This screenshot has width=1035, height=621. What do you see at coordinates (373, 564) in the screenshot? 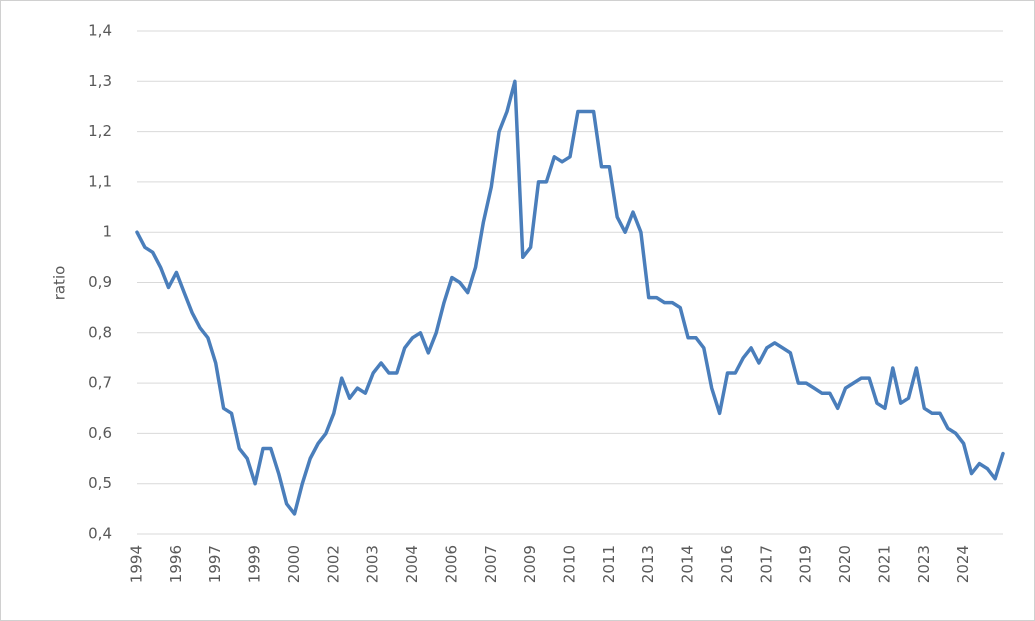
I see `x-tick-label: 2003` at bounding box center [373, 564].